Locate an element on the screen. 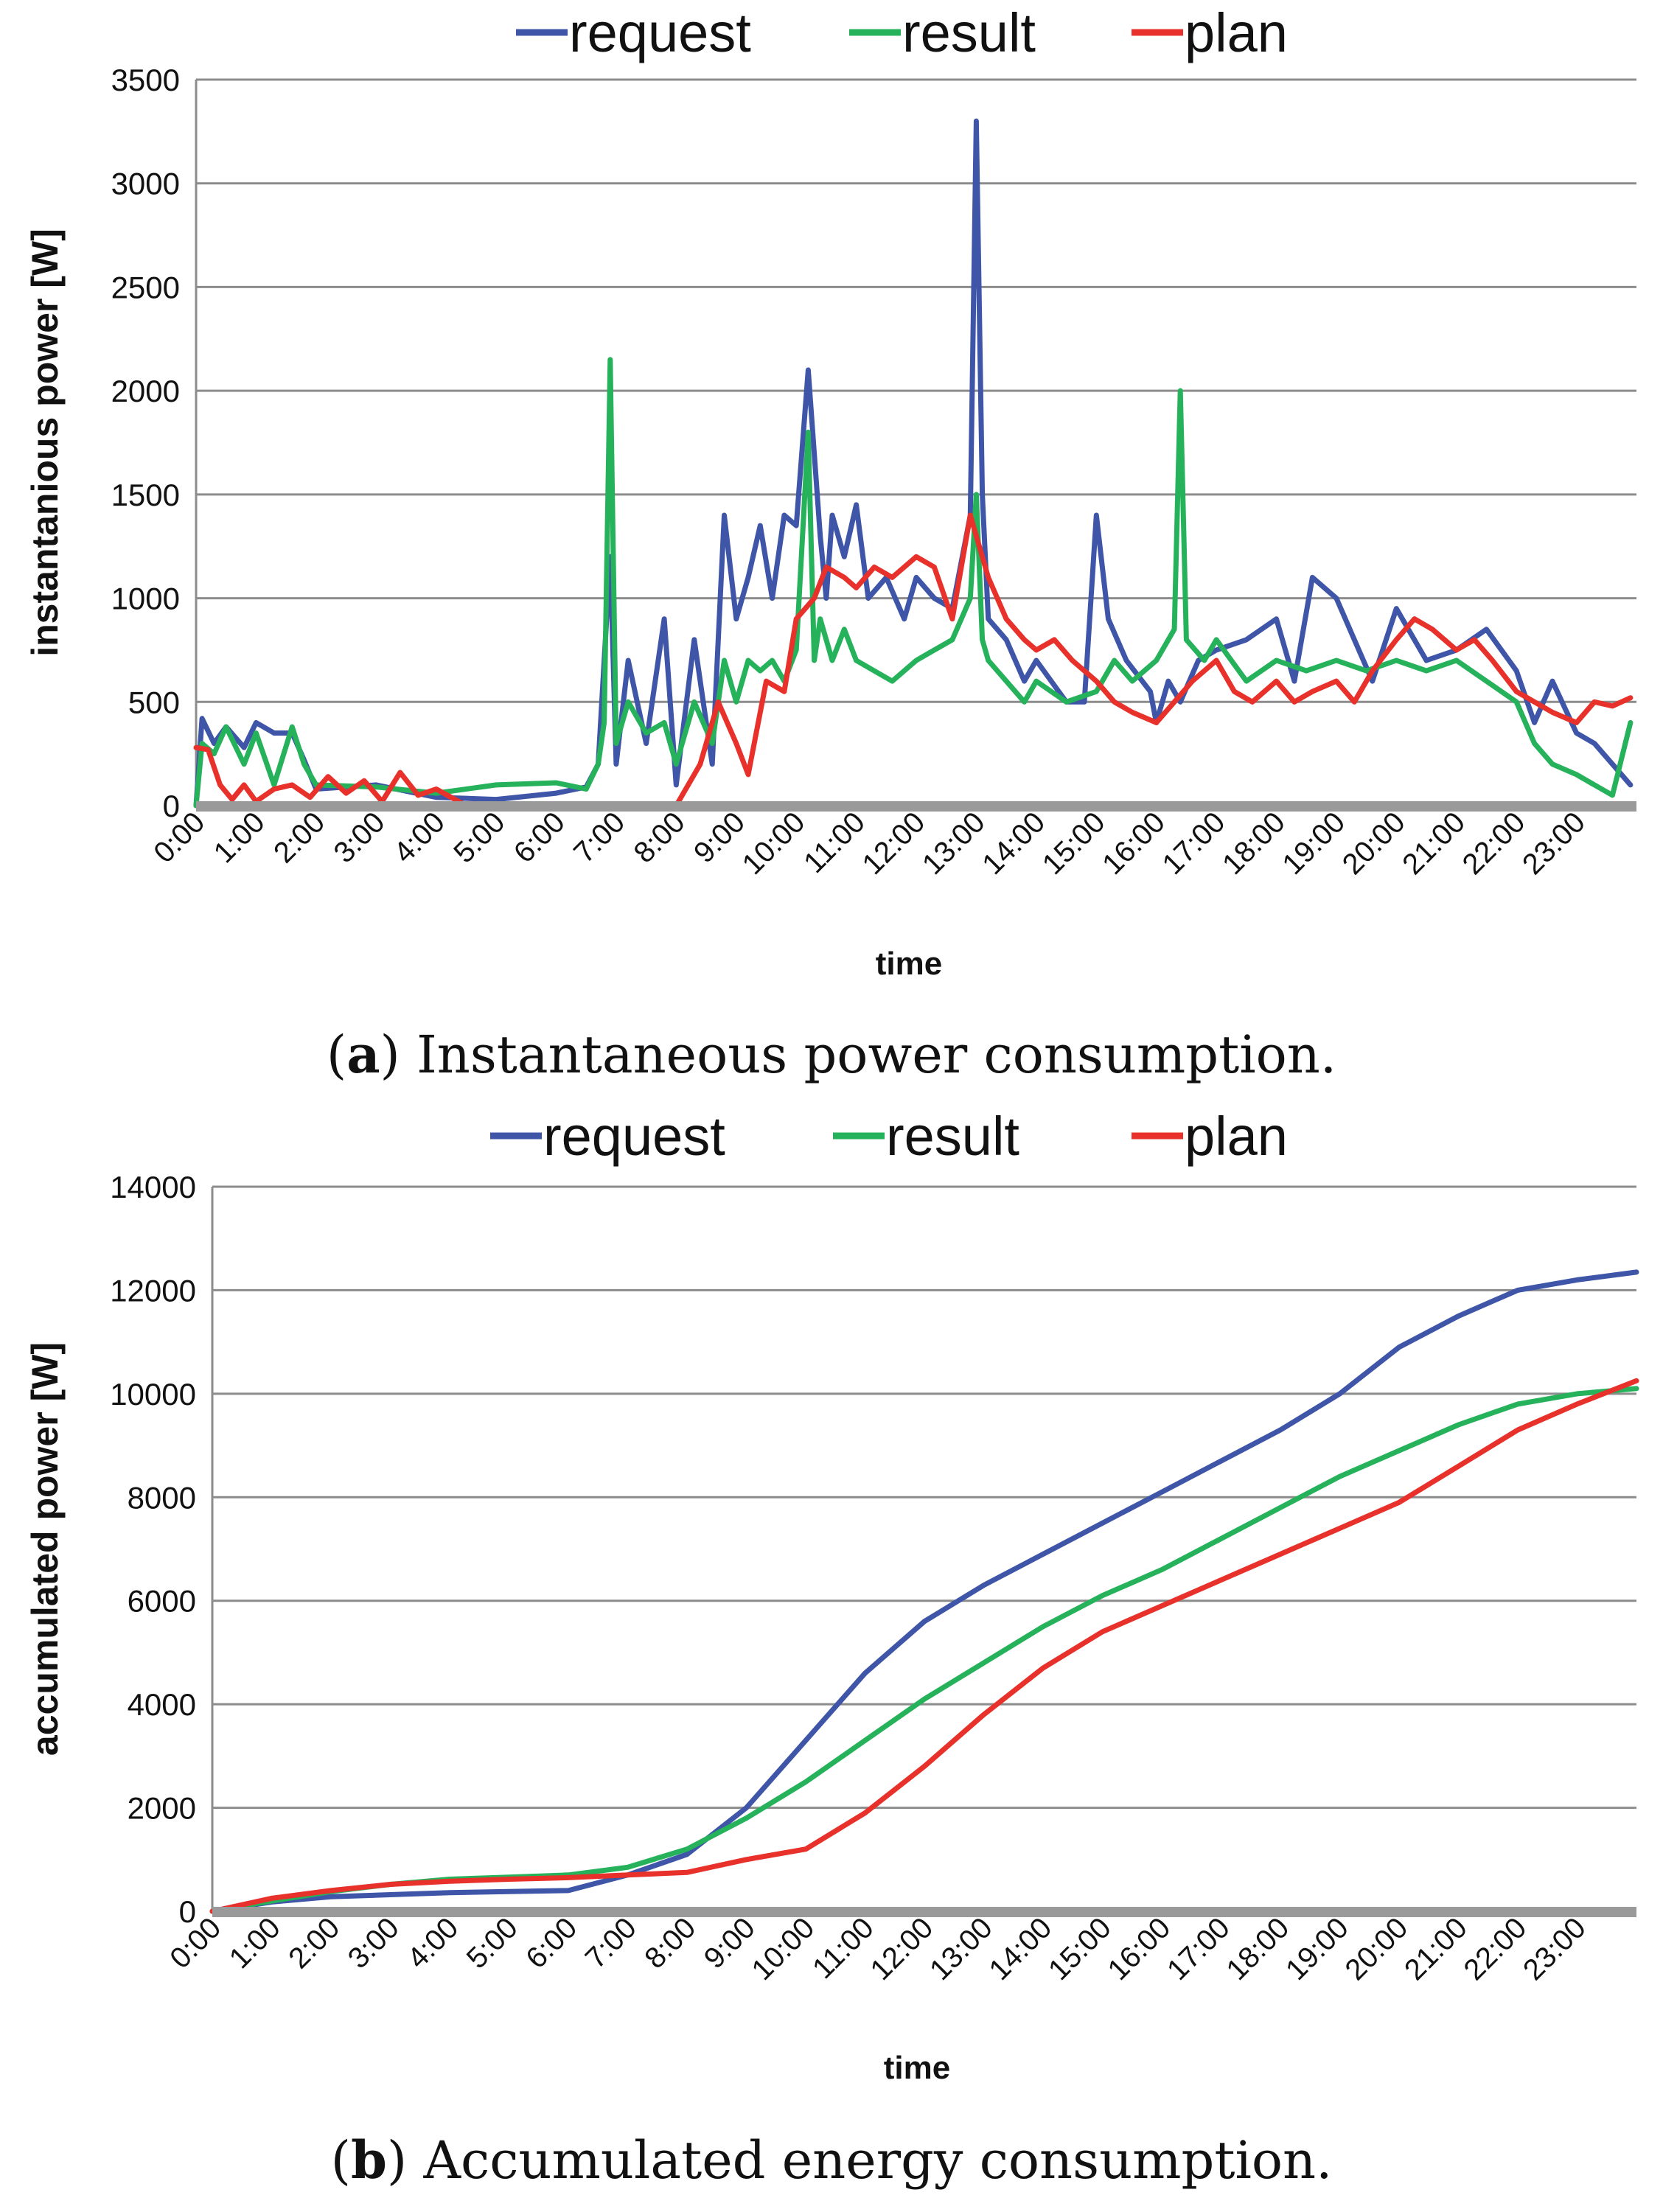  y-tick-label: 14000 is located at coordinates (153, 1187).